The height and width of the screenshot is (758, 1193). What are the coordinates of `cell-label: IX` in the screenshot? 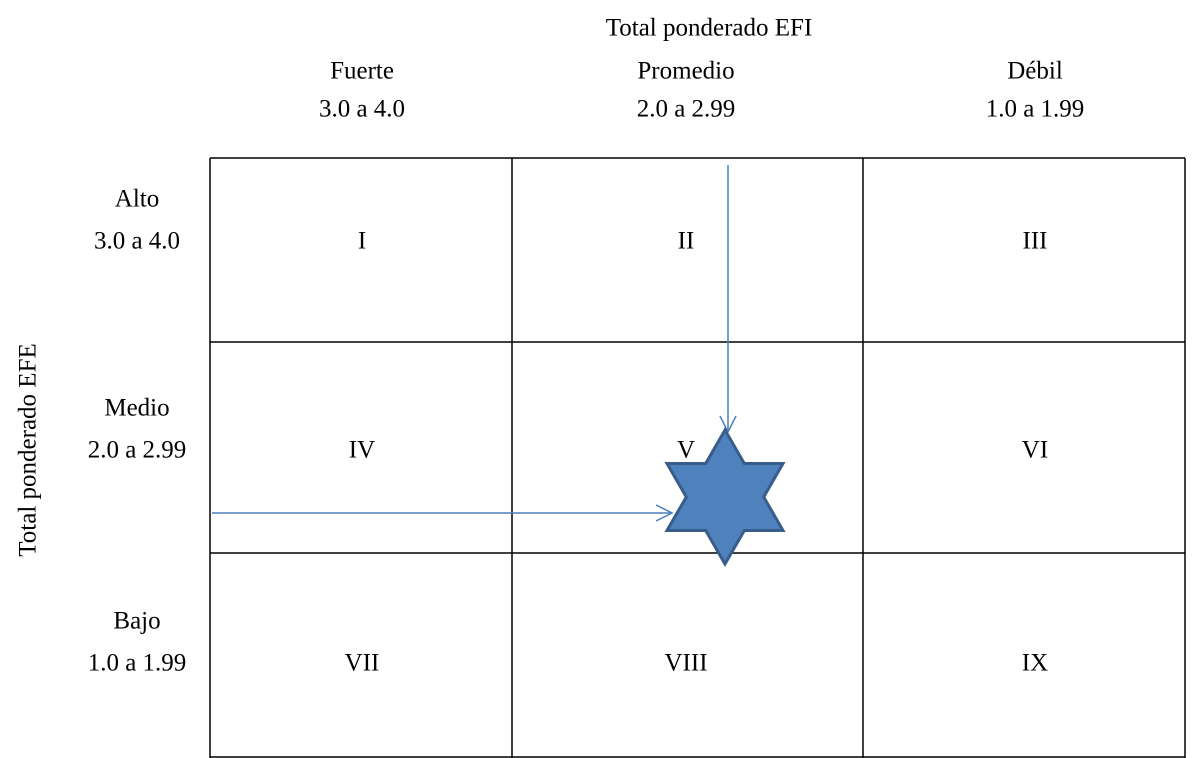 It's located at (1035, 663).